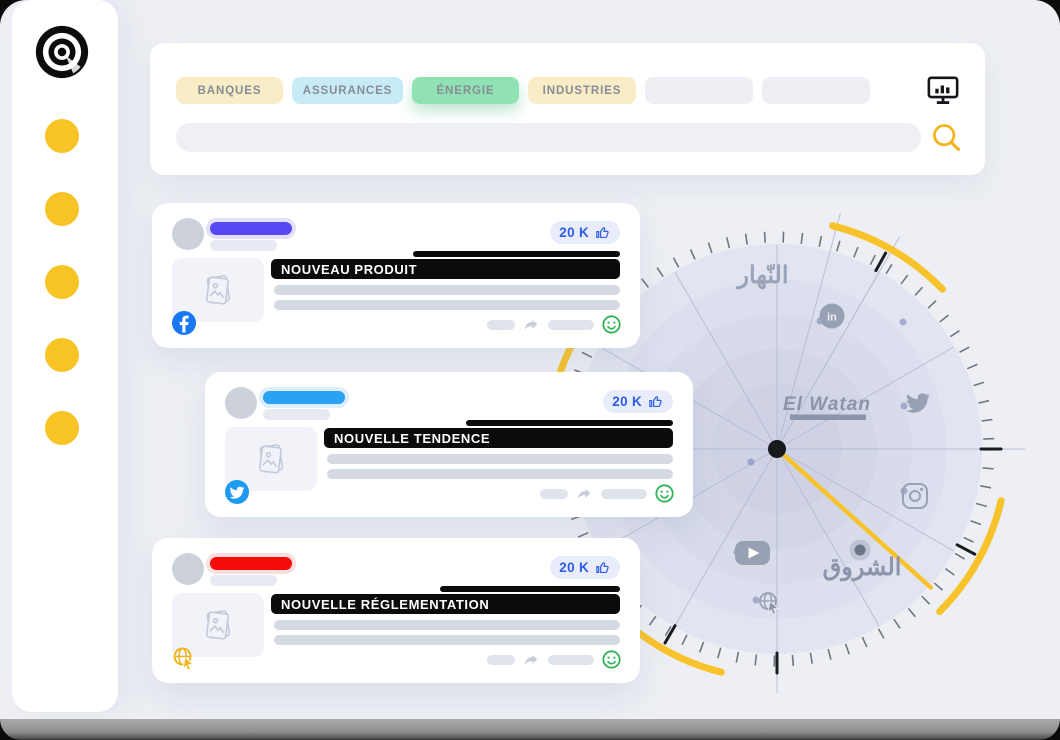 The image size is (1060, 740). Describe the element at coordinates (860, 550) in the screenshot. I see `bullseye-dot` at that location.